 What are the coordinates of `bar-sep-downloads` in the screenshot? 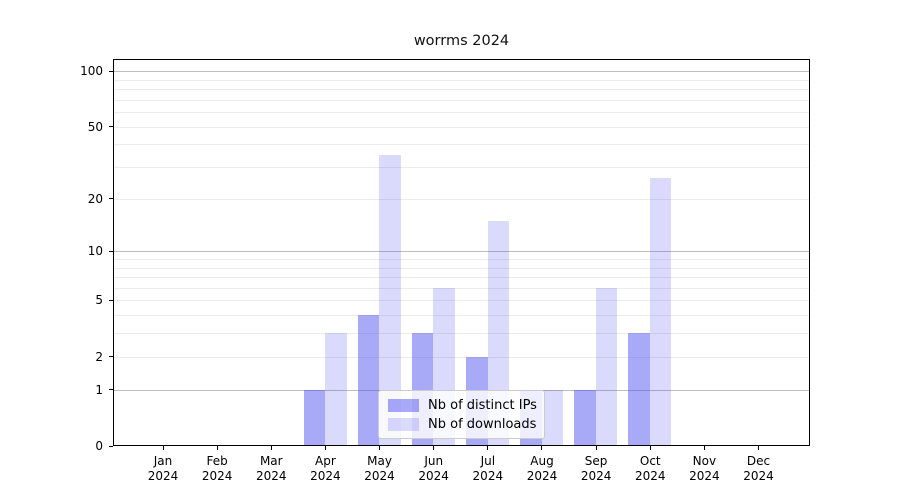 It's located at (606, 366).